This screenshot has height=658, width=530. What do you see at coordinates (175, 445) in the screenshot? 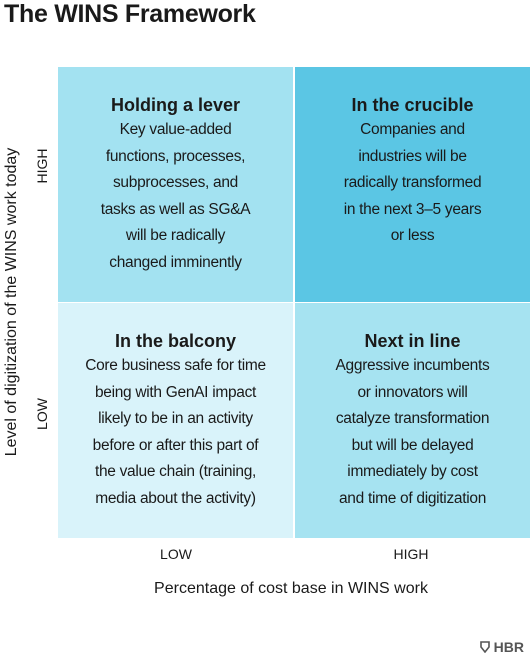
I see `quadrant-text: before or after this part of` at bounding box center [175, 445].